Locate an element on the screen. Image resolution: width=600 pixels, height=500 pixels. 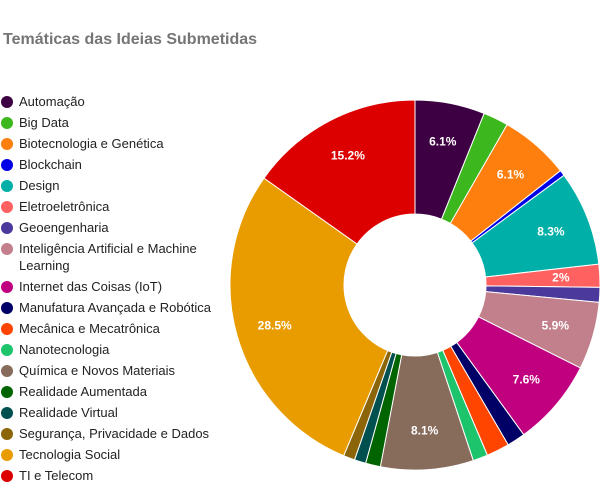
legend-label: Geoengenharia is located at coordinates (64, 227).